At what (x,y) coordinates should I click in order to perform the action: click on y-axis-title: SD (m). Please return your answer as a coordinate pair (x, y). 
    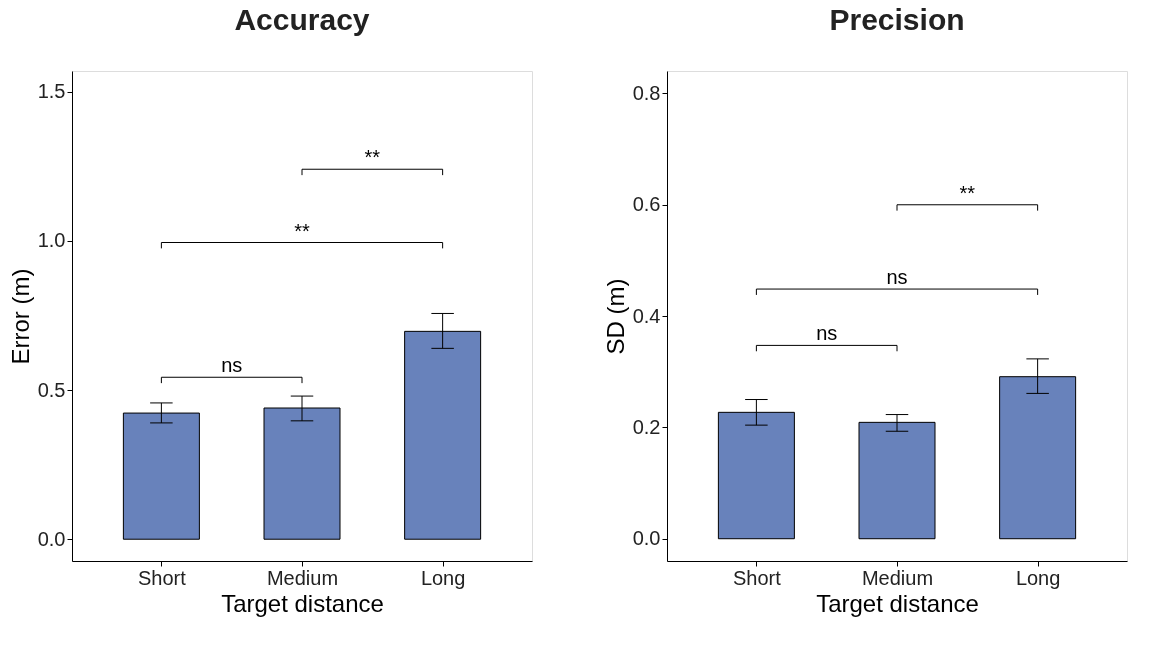
    Looking at the image, I should click on (615, 316).